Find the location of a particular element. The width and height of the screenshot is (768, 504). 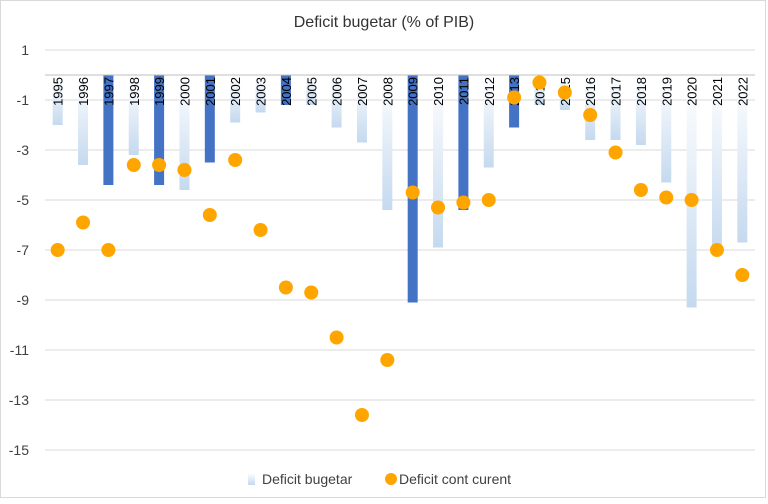

dot-2011 is located at coordinates (463, 202).